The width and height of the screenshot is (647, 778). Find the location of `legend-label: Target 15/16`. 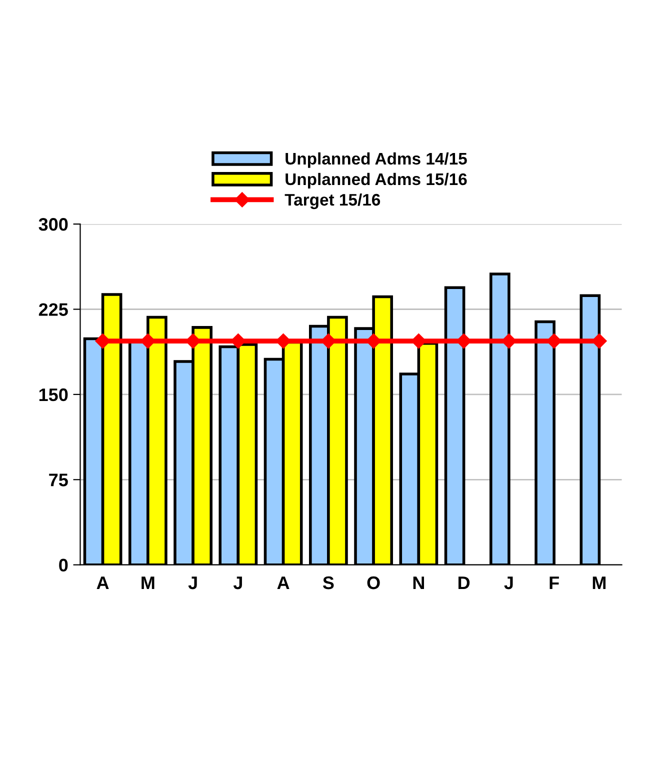

legend-label: Target 15/16 is located at coordinates (332, 201).